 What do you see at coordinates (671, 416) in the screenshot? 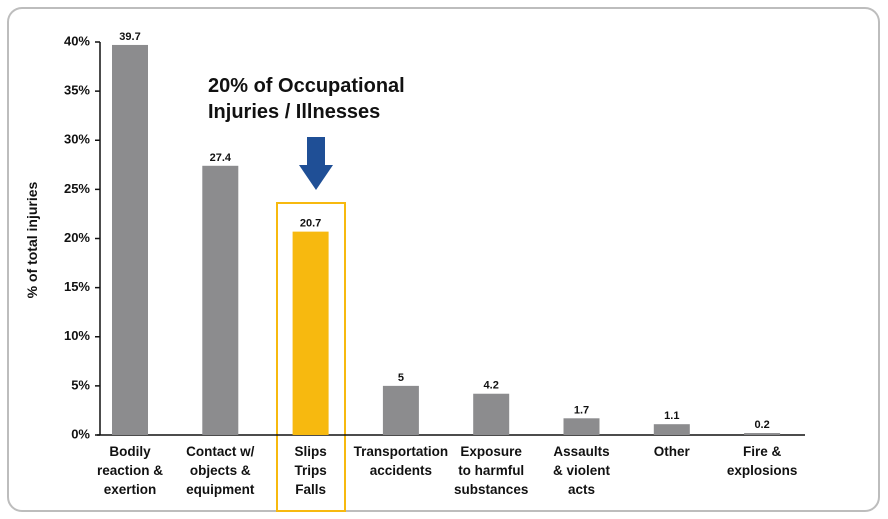
I see `value-label: 1.1` at bounding box center [671, 416].